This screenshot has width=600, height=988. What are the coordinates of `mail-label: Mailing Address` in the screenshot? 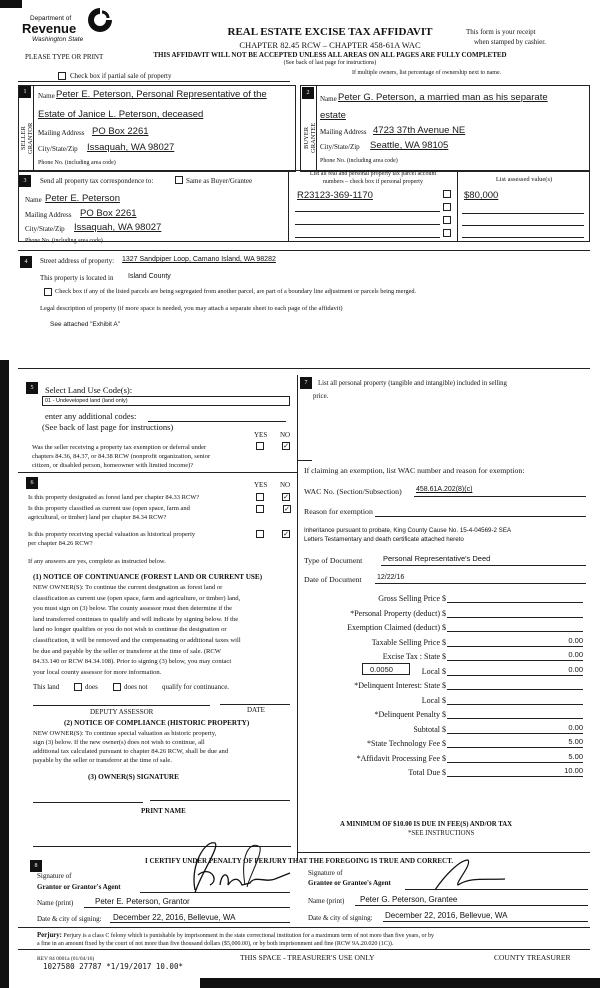 It's located at (48, 215).